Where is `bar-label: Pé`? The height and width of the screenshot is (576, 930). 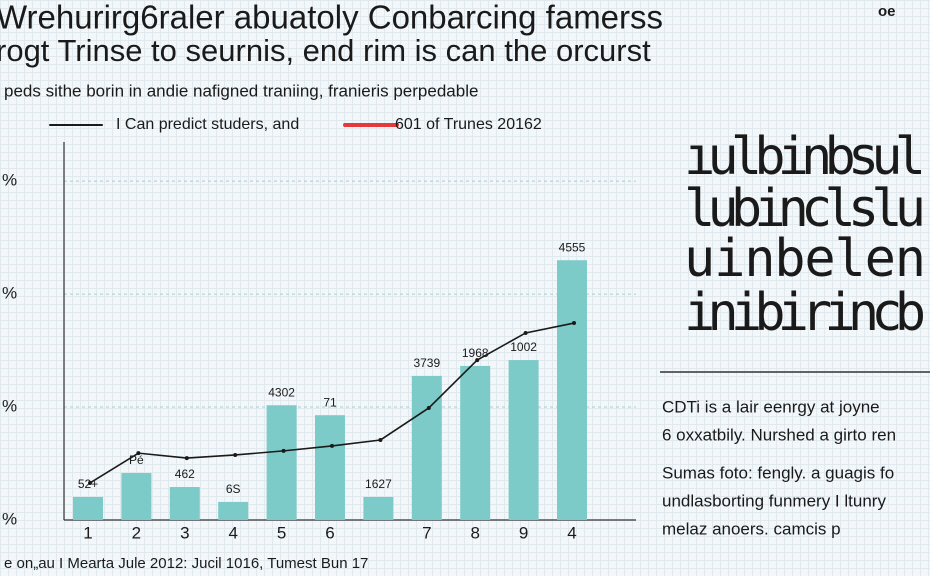
bar-label: Pé is located at coordinates (136, 460).